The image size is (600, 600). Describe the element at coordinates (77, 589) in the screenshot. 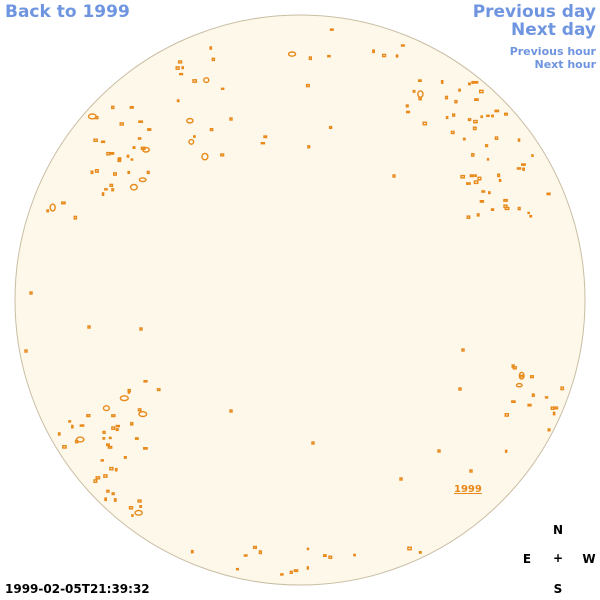

I see `timestamp-label: 1999-02-05T21:39:32` at that location.